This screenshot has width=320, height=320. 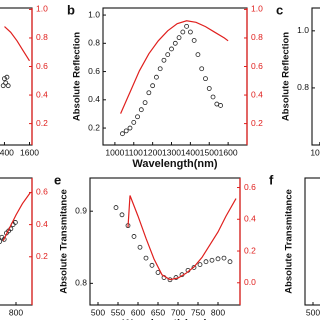 I want to click on y-tick-label: 0.9, so click(x=81, y=210).